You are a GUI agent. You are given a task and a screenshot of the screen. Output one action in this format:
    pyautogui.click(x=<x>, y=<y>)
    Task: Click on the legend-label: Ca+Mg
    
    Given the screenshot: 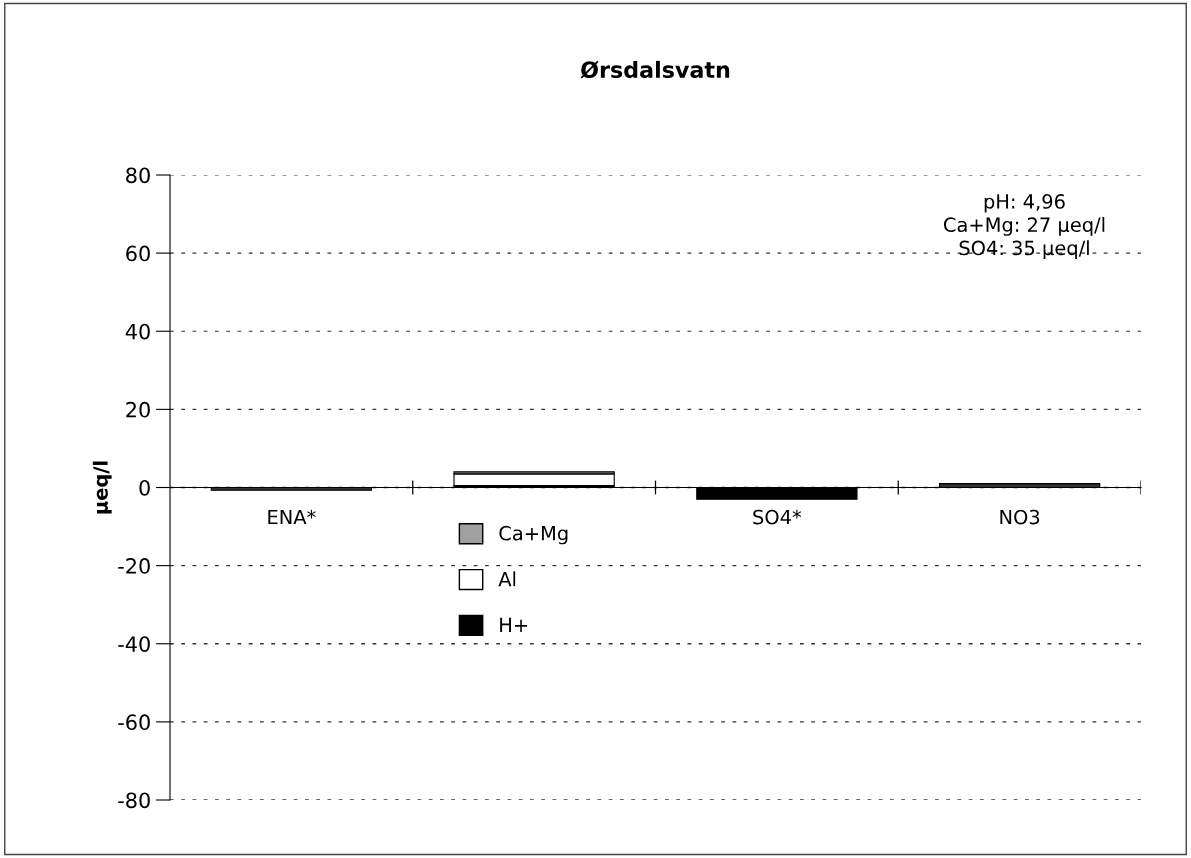 What is the action you would take?
    pyautogui.click(x=533, y=535)
    